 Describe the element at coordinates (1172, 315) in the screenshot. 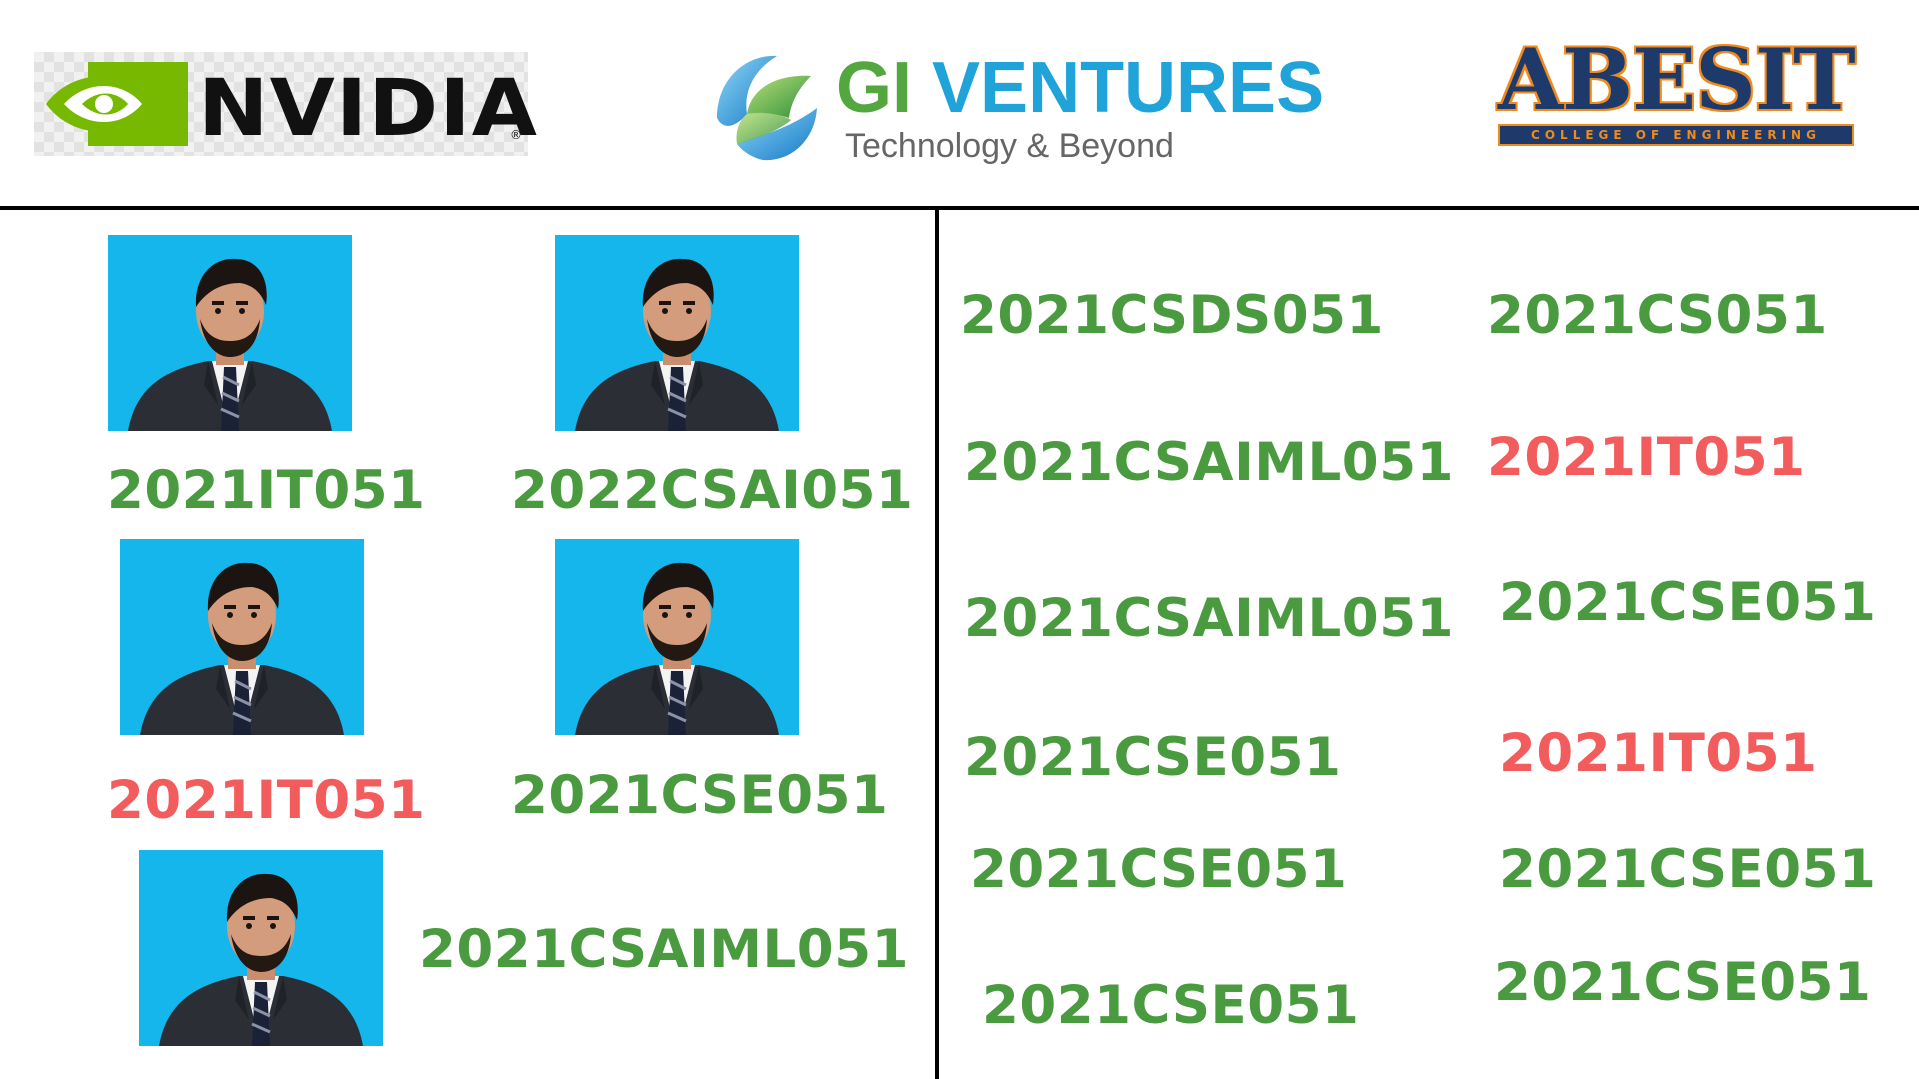

I see `roll-code: 2021CSDS051` at that location.